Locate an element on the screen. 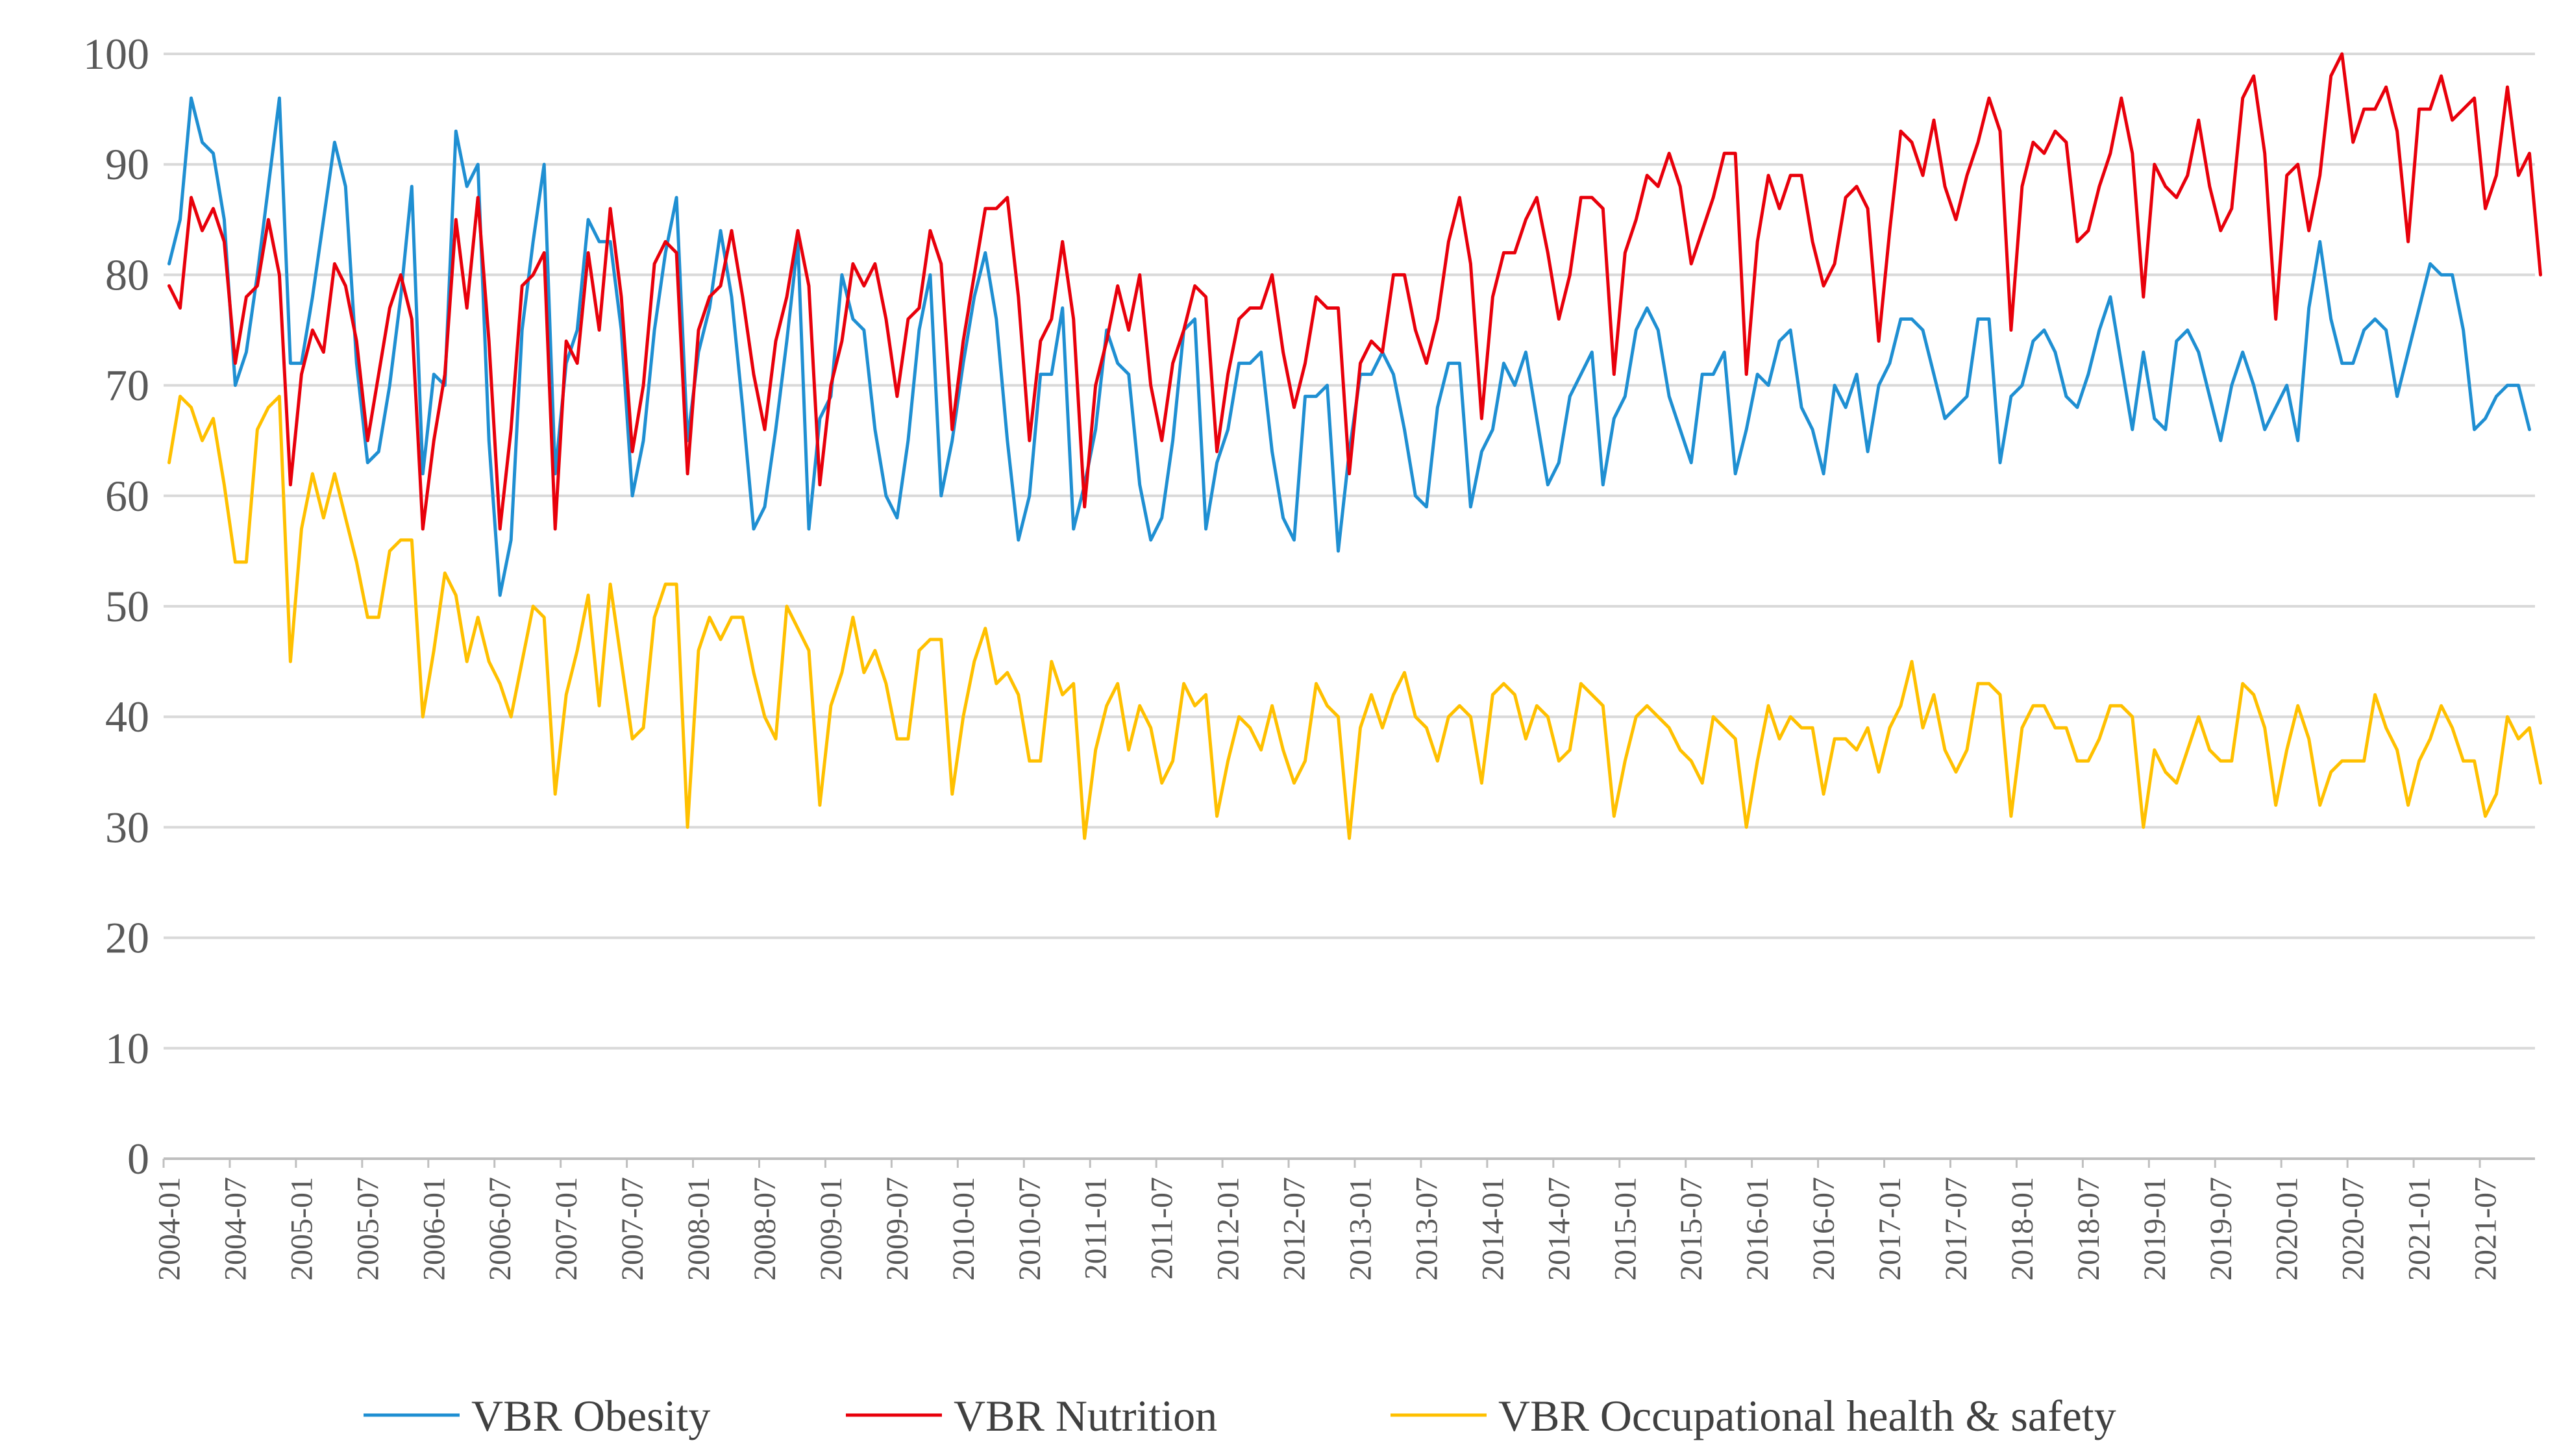 The width and height of the screenshot is (2559, 1456). x-tick-label: 2013-07 is located at coordinates (1426, 1229).